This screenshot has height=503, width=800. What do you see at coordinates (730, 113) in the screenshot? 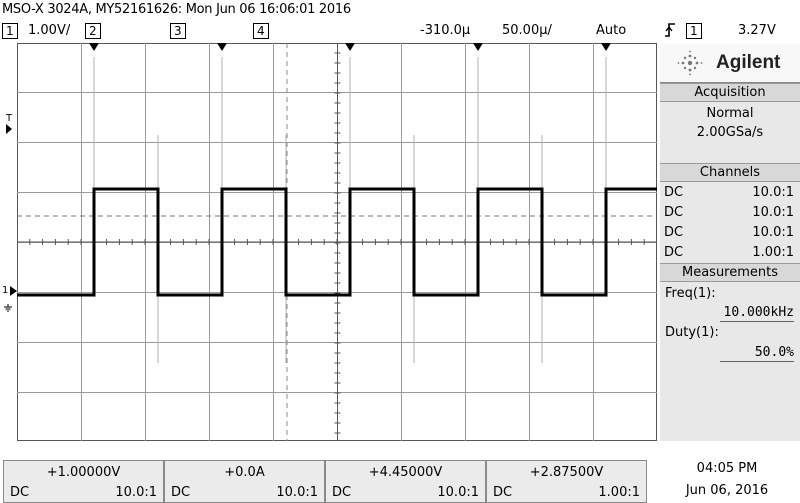
I see `acquisition-mode: Normal` at bounding box center [730, 113].